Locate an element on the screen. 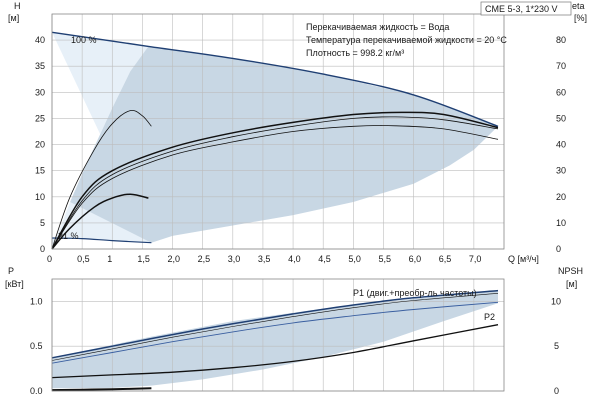  top-left-tick-label: 5 is located at coordinates (42, 223).